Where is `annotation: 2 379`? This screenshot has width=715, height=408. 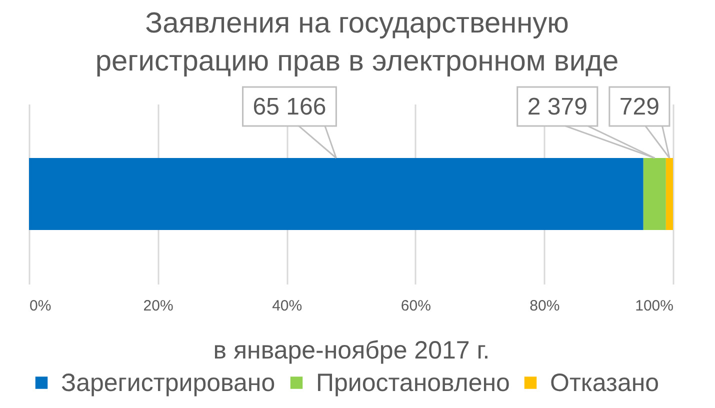
annotation: 2 379 is located at coordinates (557, 107).